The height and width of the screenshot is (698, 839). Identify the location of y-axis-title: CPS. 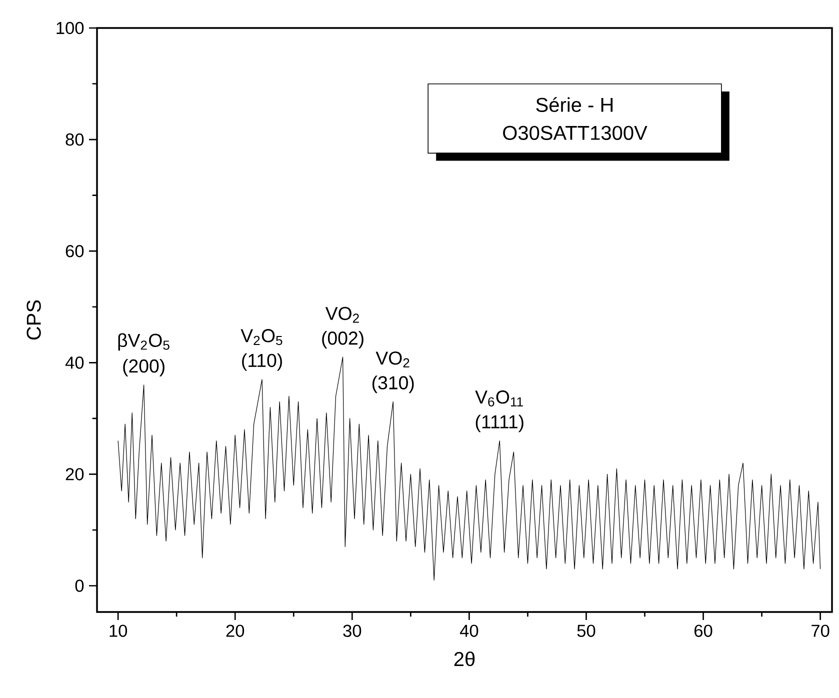
(33, 320).